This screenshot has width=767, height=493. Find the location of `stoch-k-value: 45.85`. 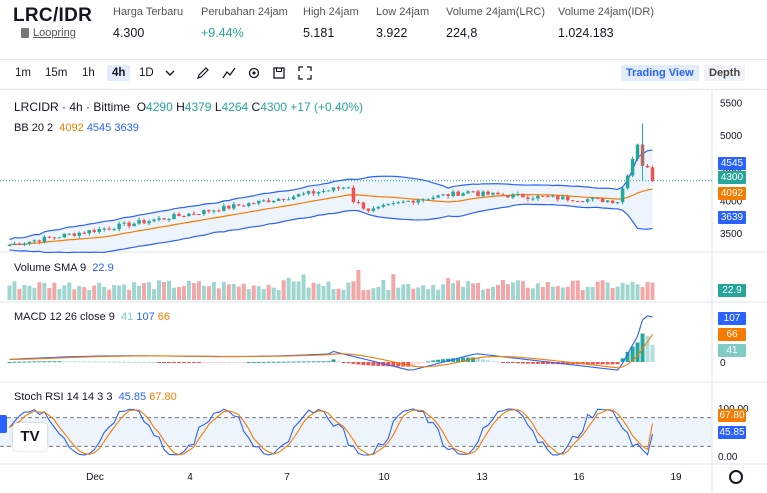

stoch-k-value: 45.85 is located at coordinates (132, 397).